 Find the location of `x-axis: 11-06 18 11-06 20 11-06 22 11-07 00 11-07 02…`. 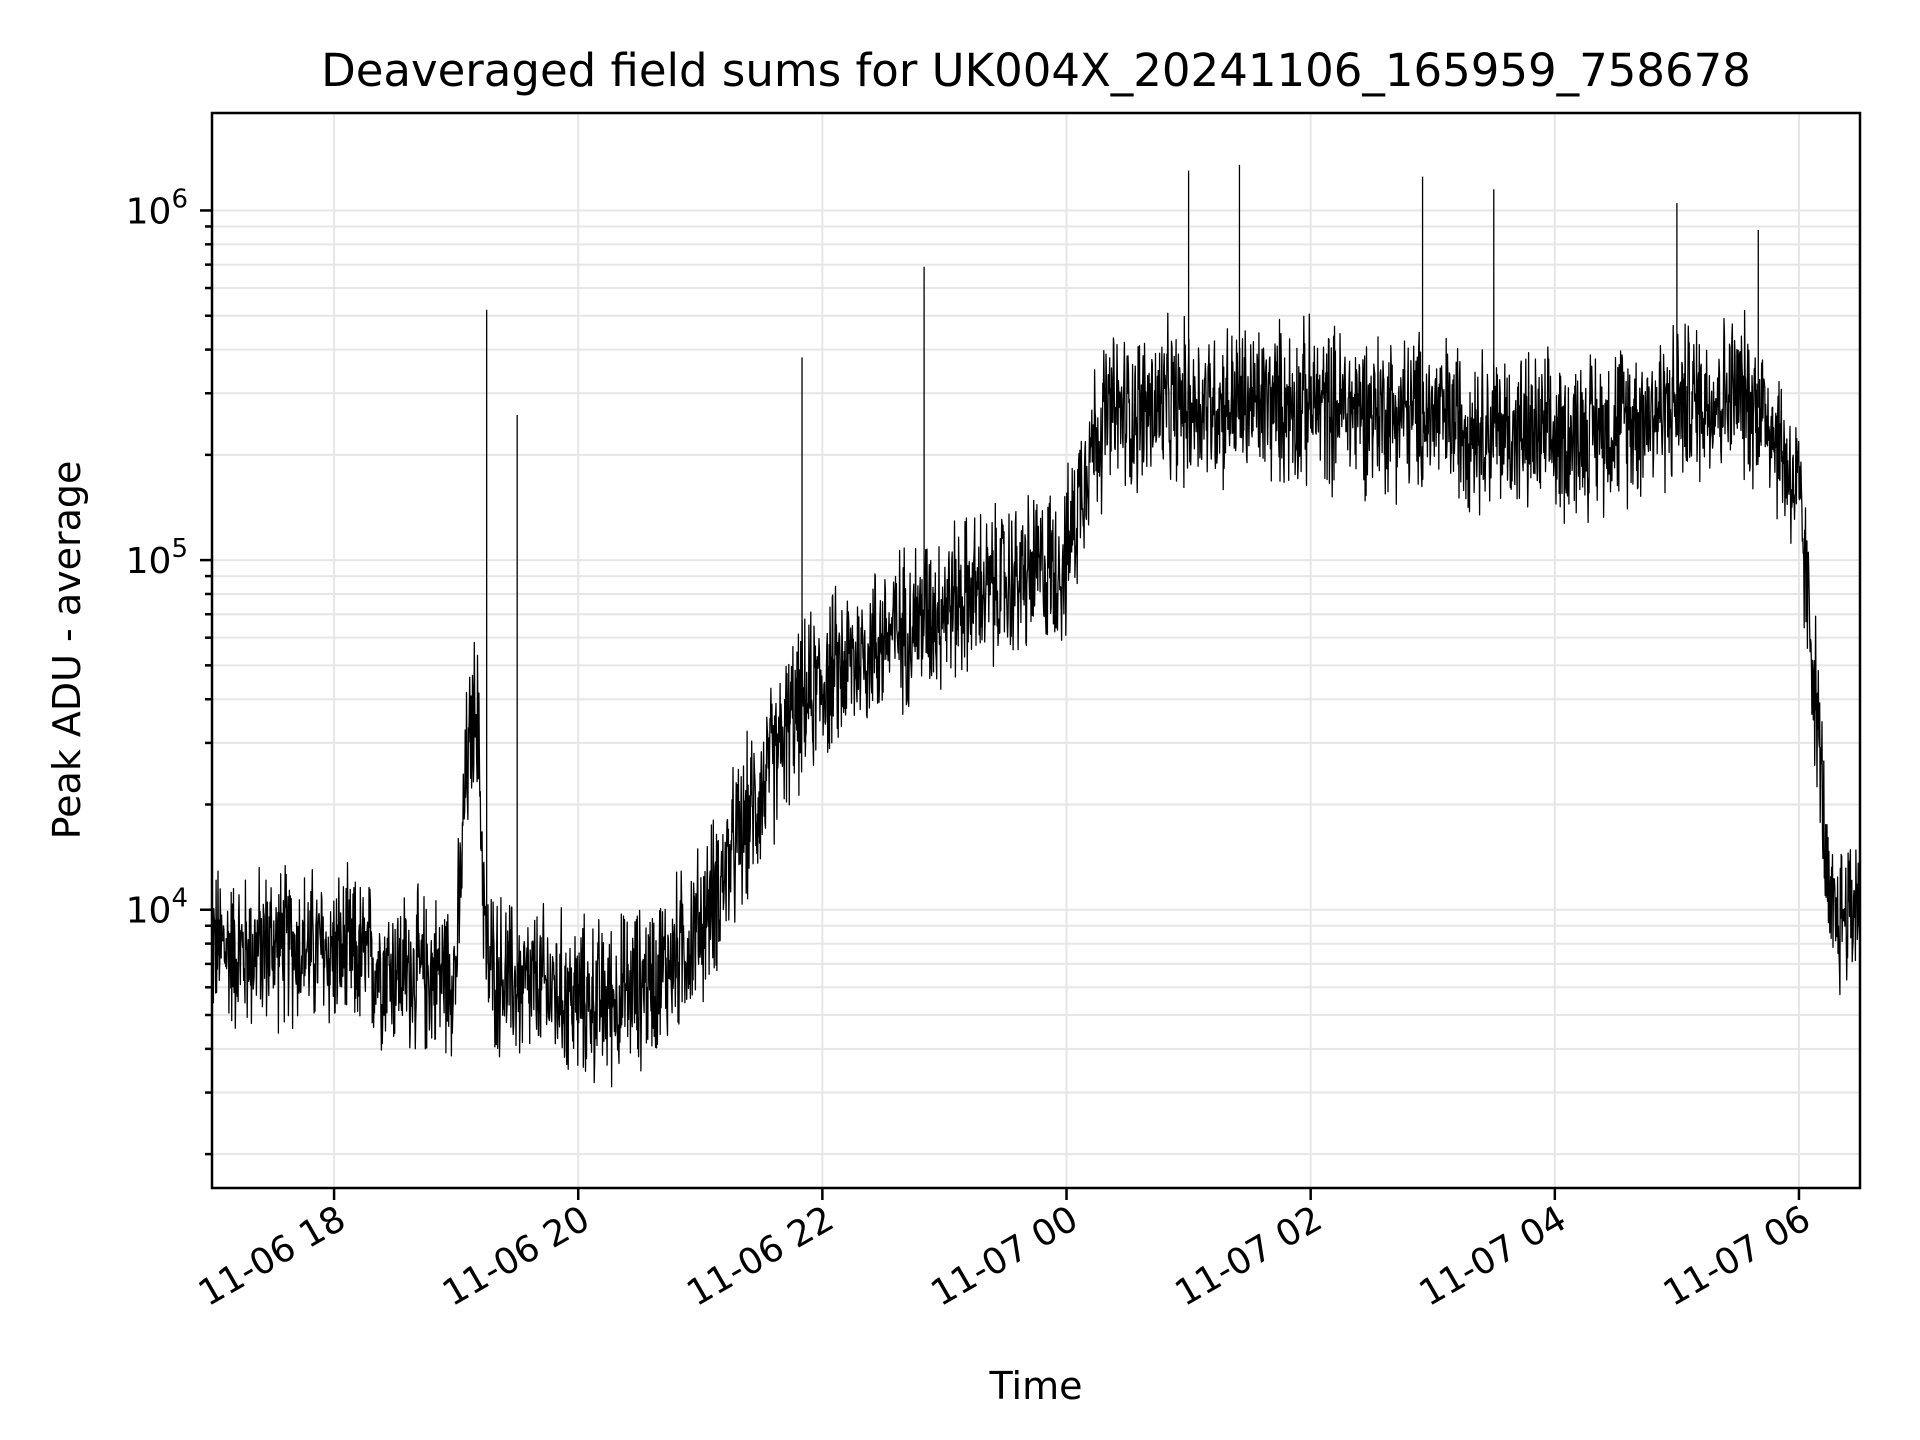

x-axis: 11-06 18 11-06 20 11-06 22 11-07 00 11-07 02… is located at coordinates (1005, 1251).